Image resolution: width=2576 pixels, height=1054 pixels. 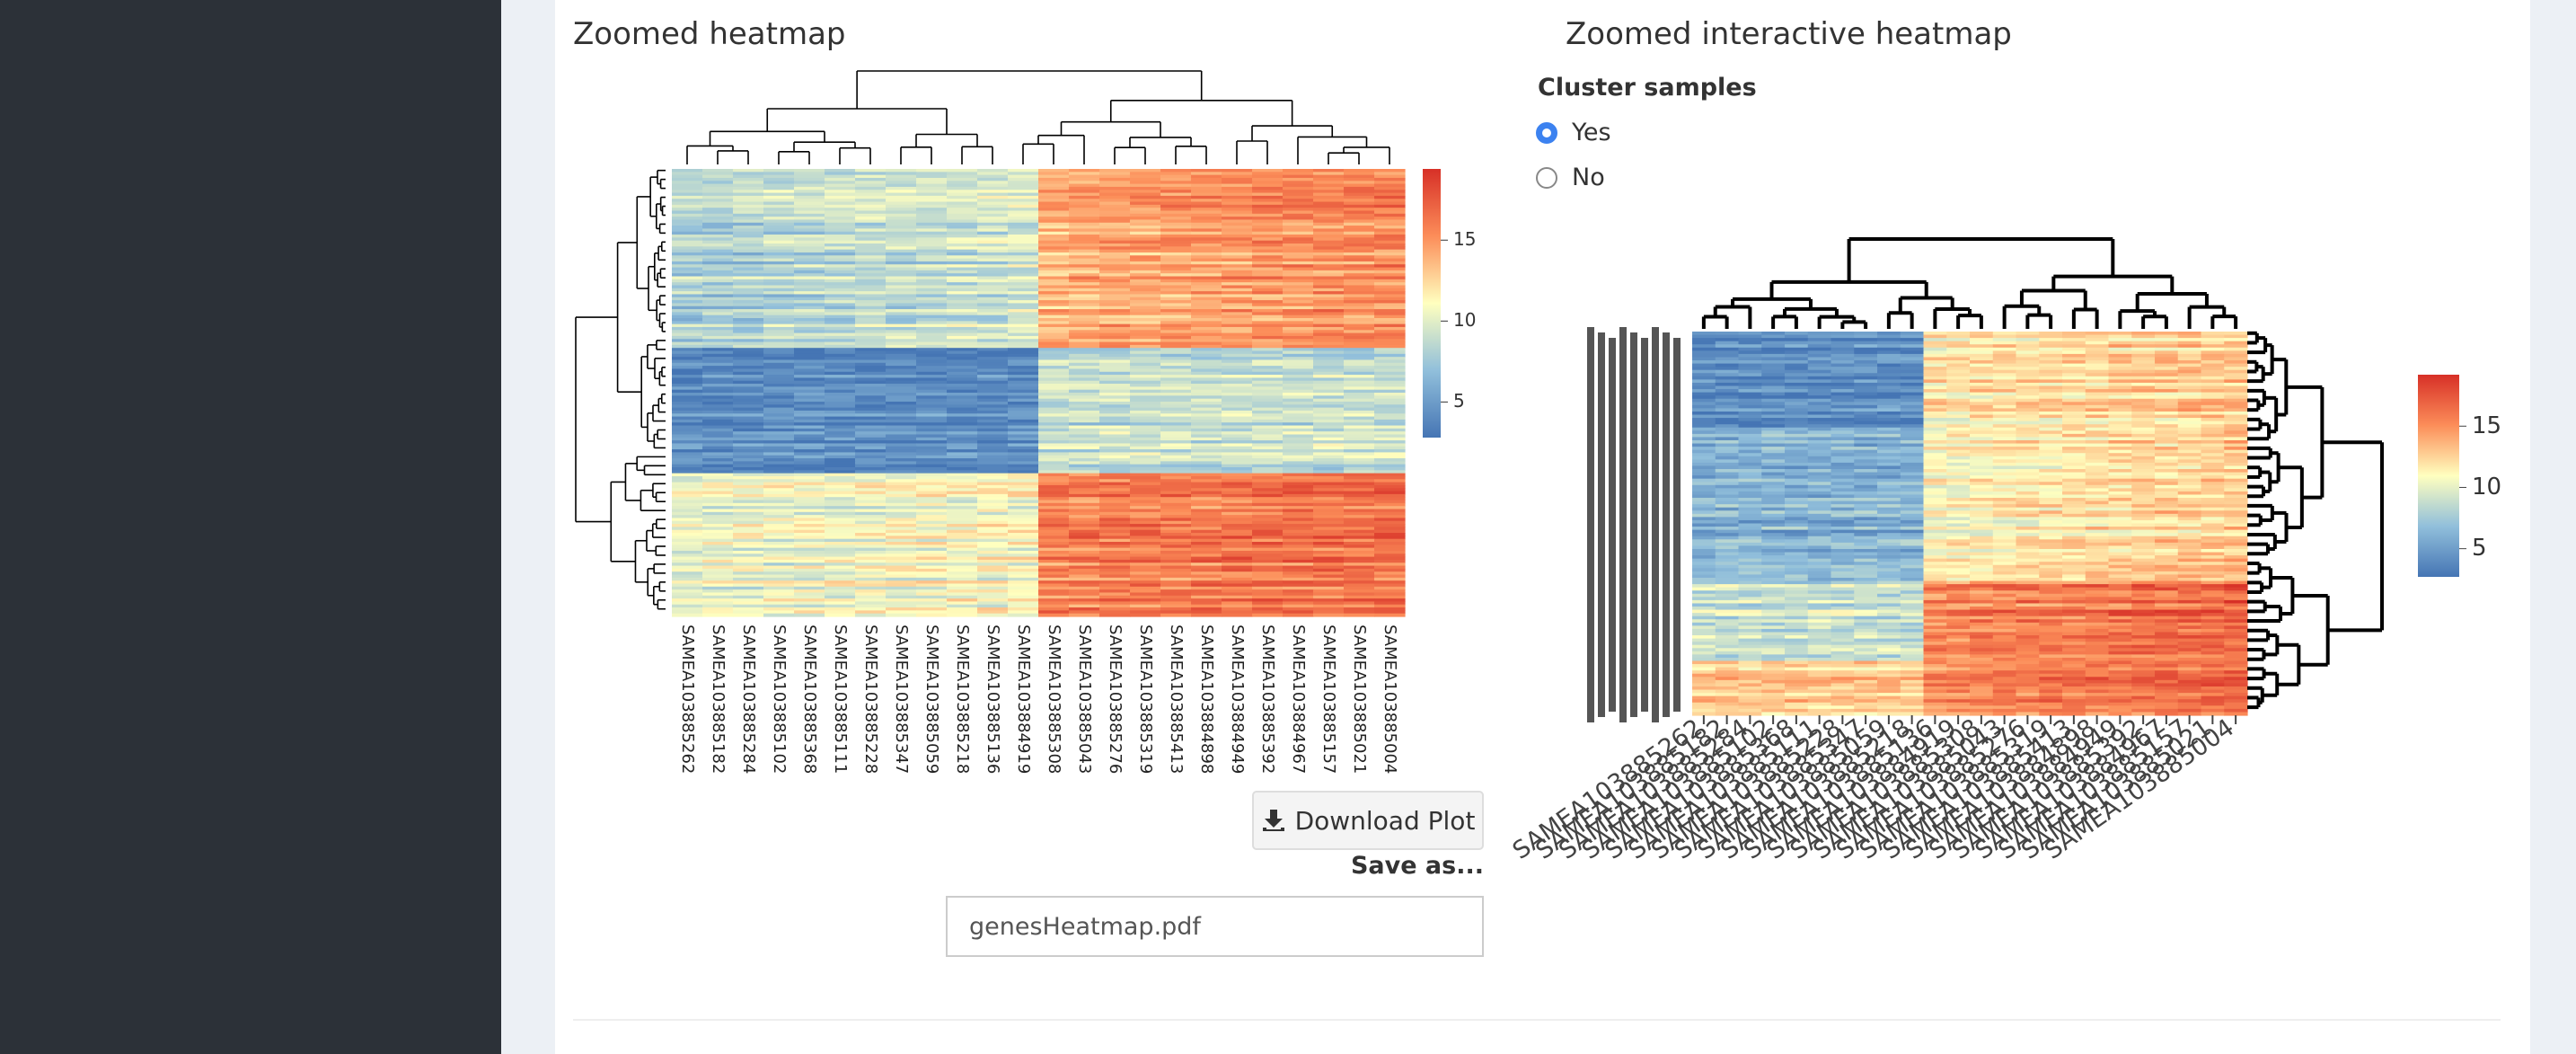 I want to click on download-button: Download Plot, so click(x=1368, y=820).